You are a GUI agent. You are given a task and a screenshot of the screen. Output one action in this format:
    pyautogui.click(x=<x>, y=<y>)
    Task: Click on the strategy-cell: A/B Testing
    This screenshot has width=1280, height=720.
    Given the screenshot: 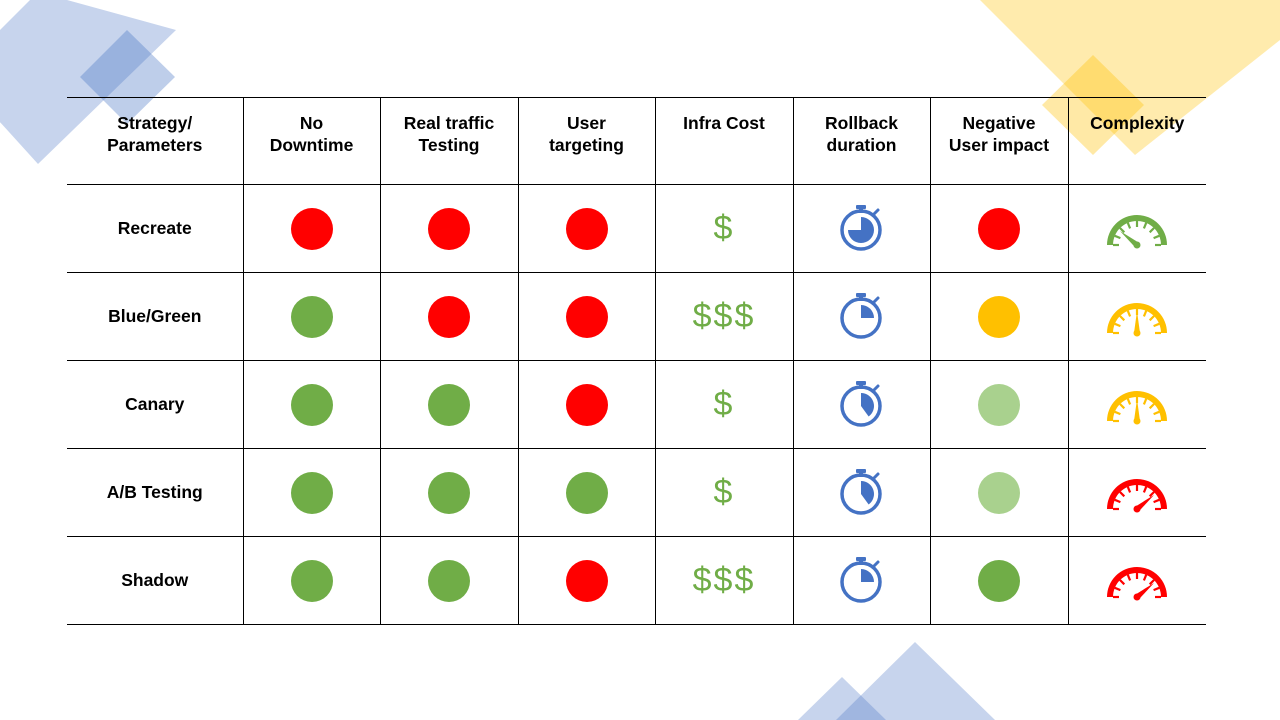 What is the action you would take?
    pyautogui.click(x=155, y=492)
    